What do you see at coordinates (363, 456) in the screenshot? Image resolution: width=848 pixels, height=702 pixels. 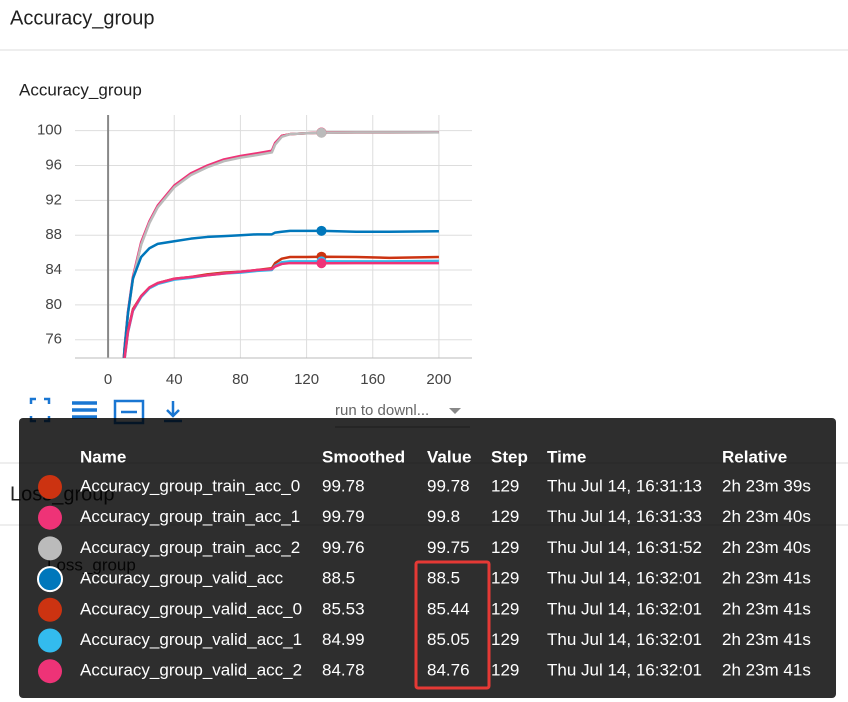 I see `column-header: Smoothed` at bounding box center [363, 456].